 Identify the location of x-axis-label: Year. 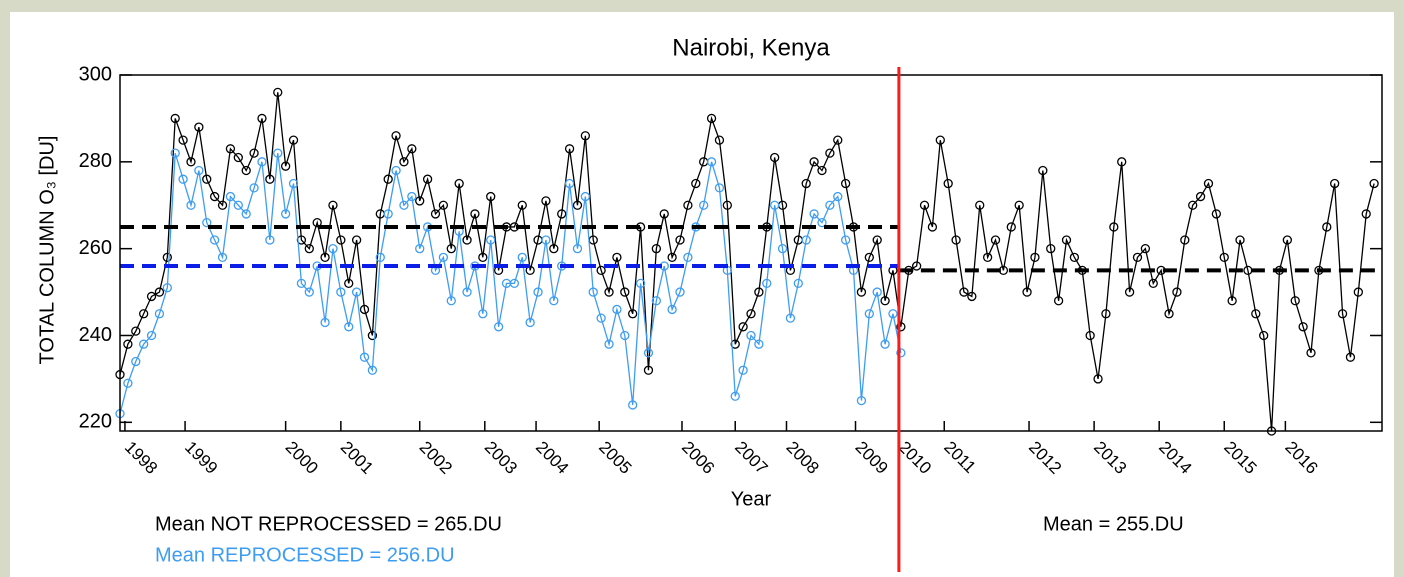
(751, 499).